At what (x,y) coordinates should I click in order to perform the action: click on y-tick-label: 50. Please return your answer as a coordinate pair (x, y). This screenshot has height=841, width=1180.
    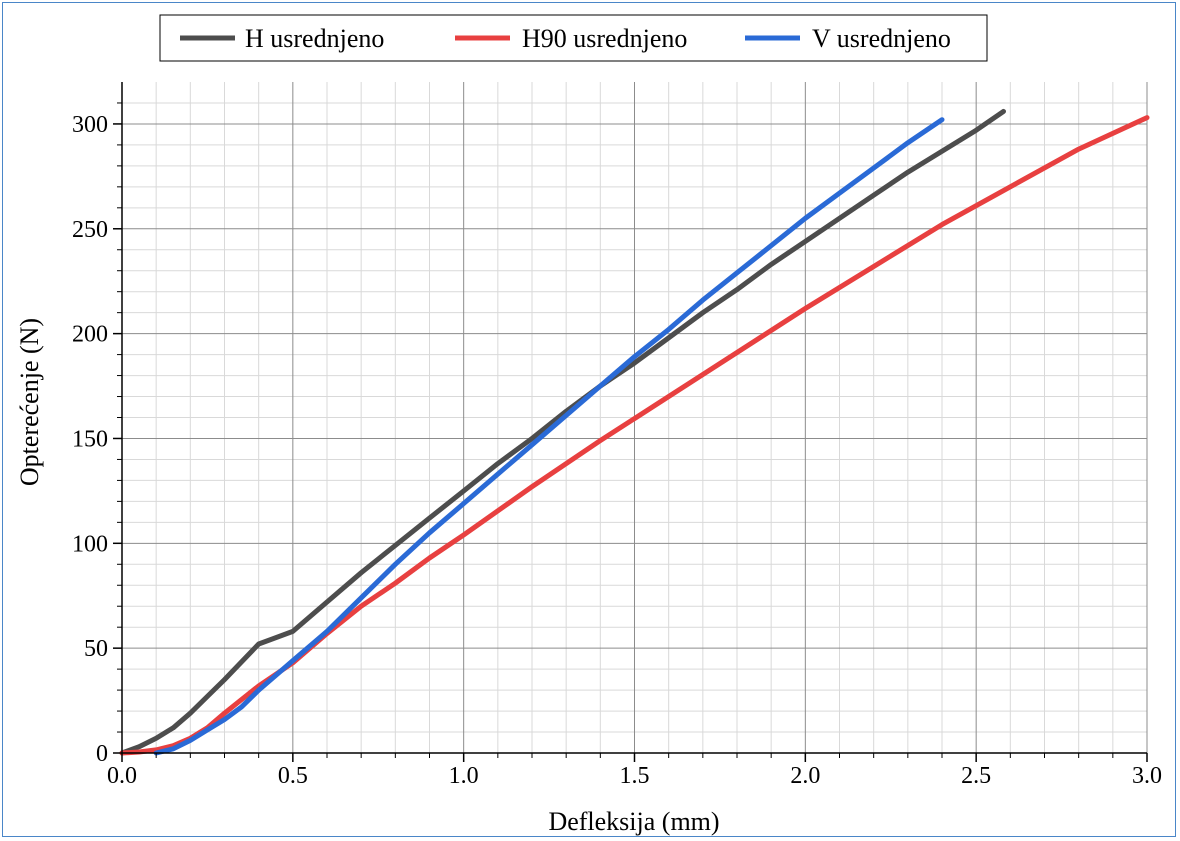
    Looking at the image, I should click on (96, 649).